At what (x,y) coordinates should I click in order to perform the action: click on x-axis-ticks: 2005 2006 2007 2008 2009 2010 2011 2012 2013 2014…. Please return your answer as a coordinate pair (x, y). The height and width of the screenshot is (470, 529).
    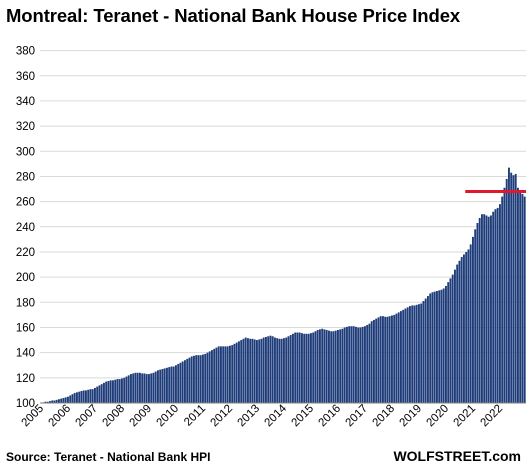
    Looking at the image, I should click on (263, 415).